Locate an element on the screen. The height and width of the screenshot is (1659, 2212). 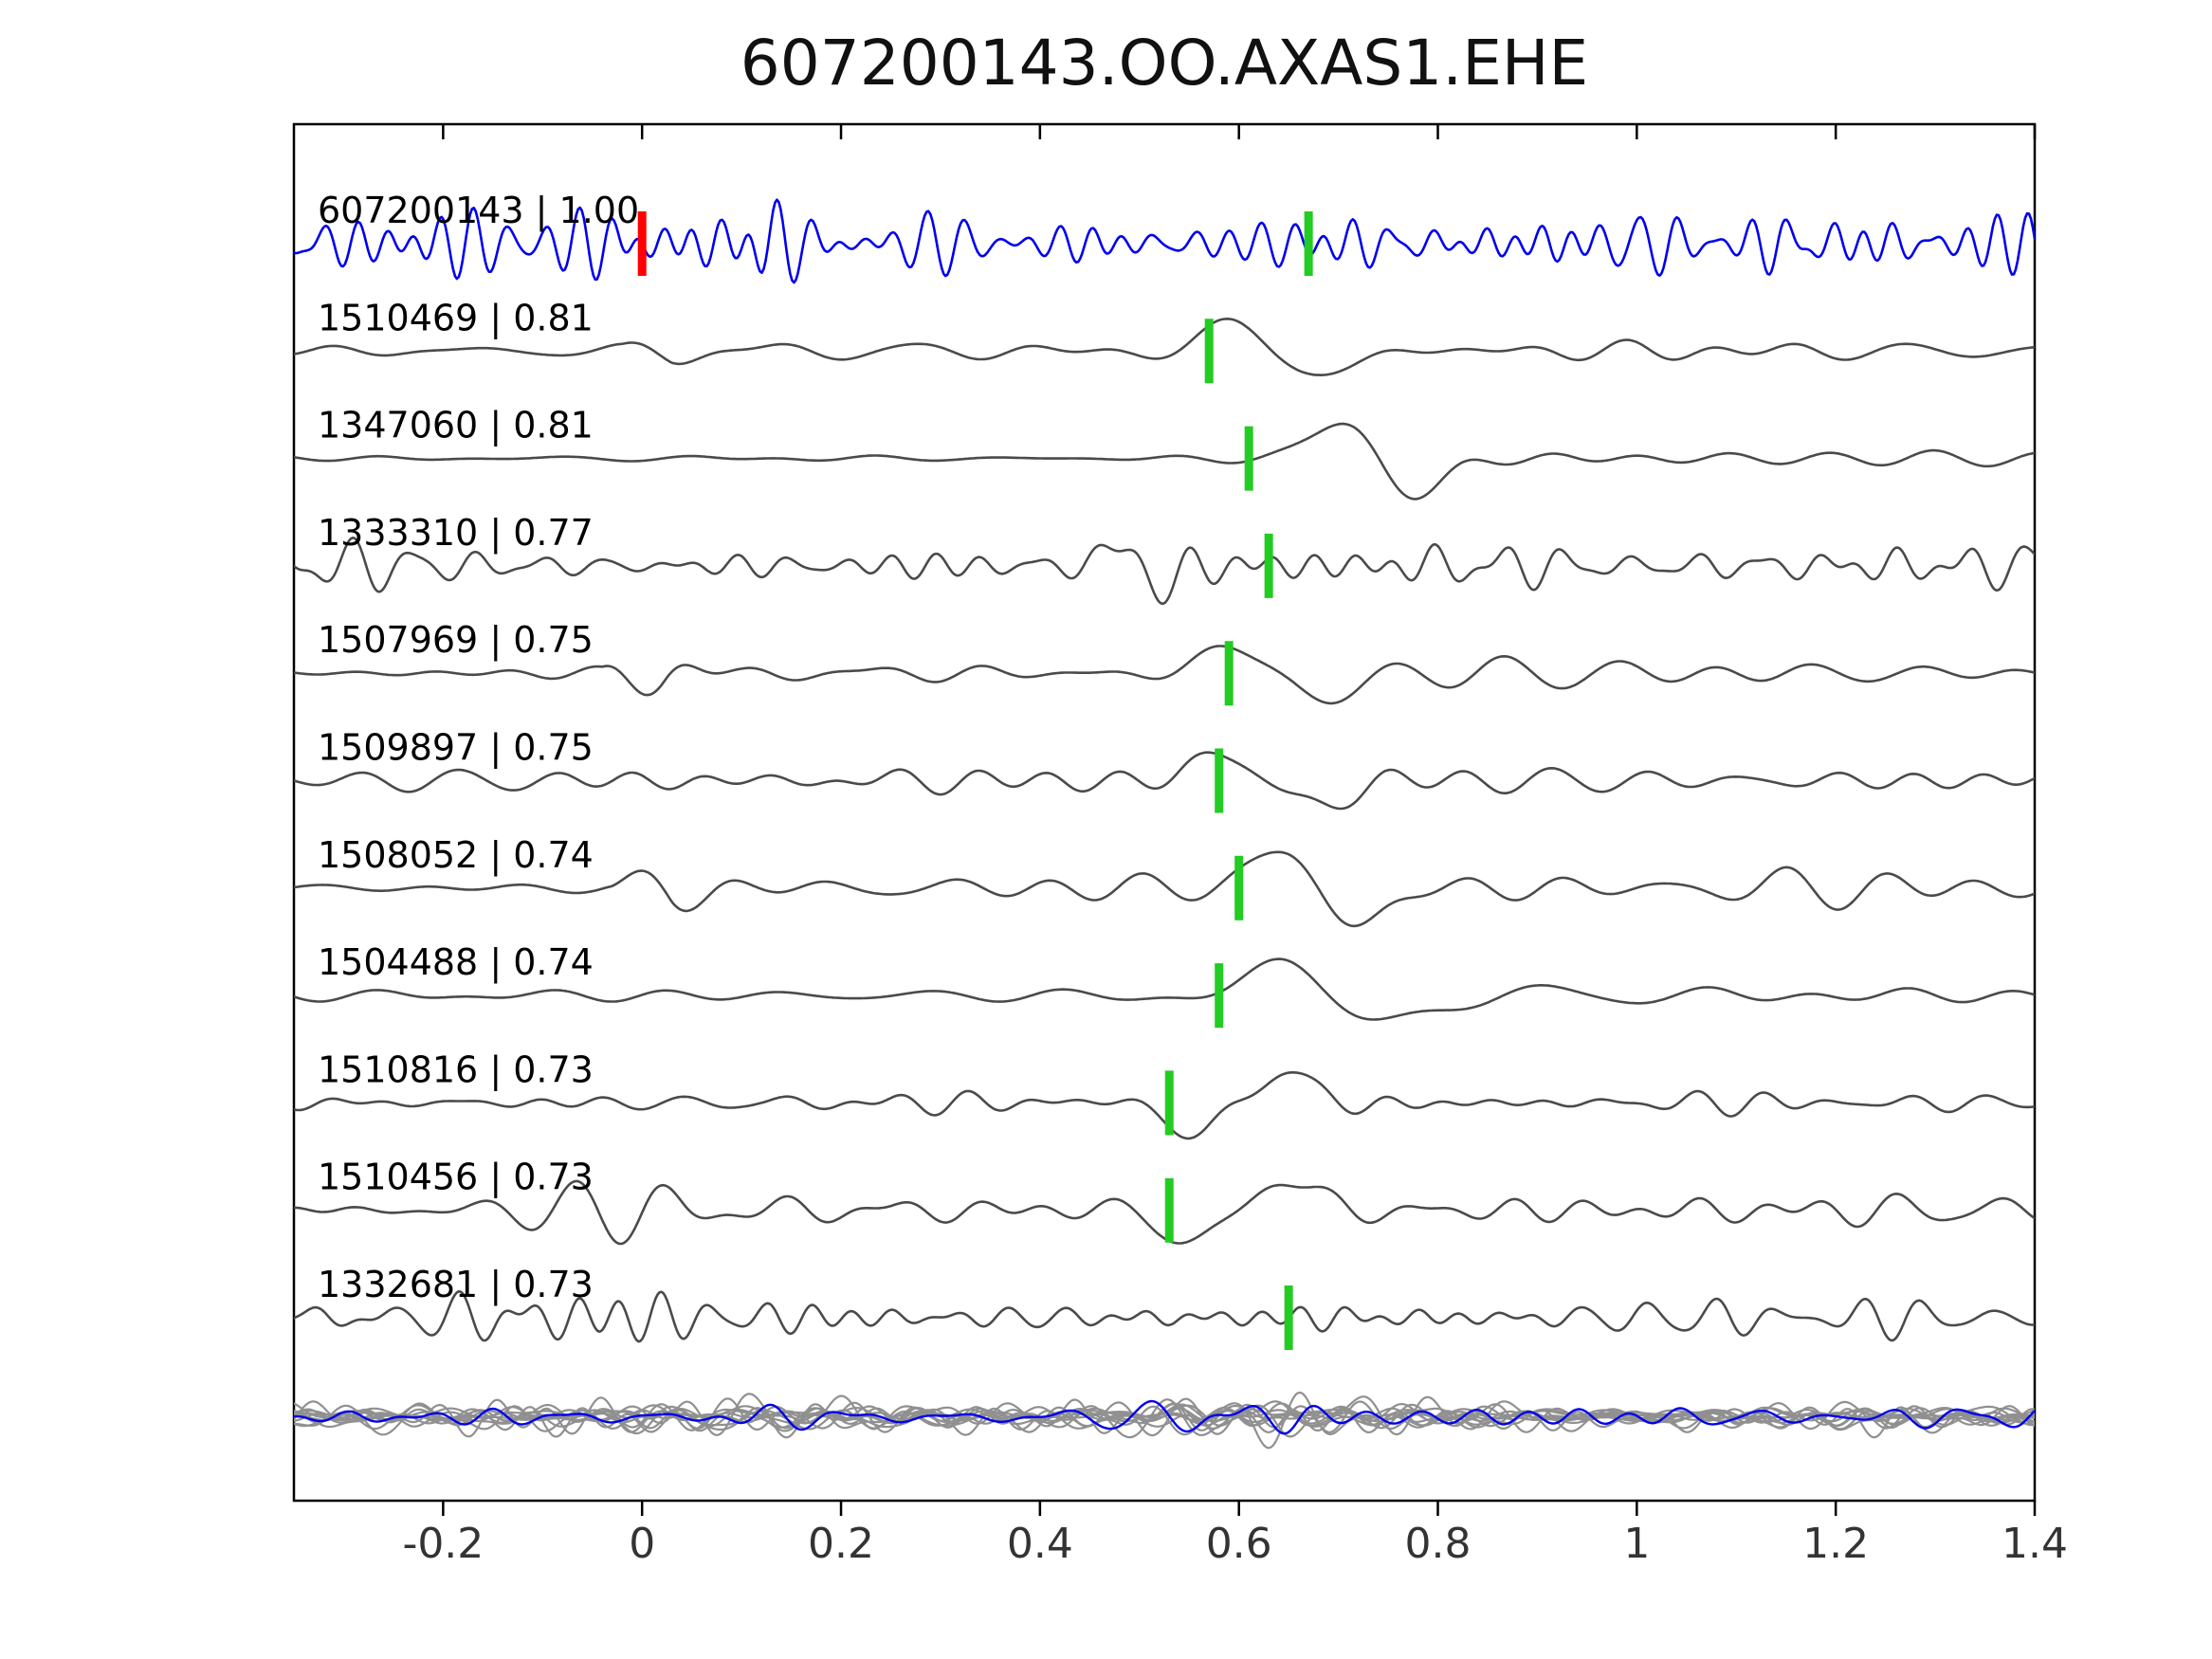
x-tick-label: 0.6 is located at coordinates (1239, 1544).